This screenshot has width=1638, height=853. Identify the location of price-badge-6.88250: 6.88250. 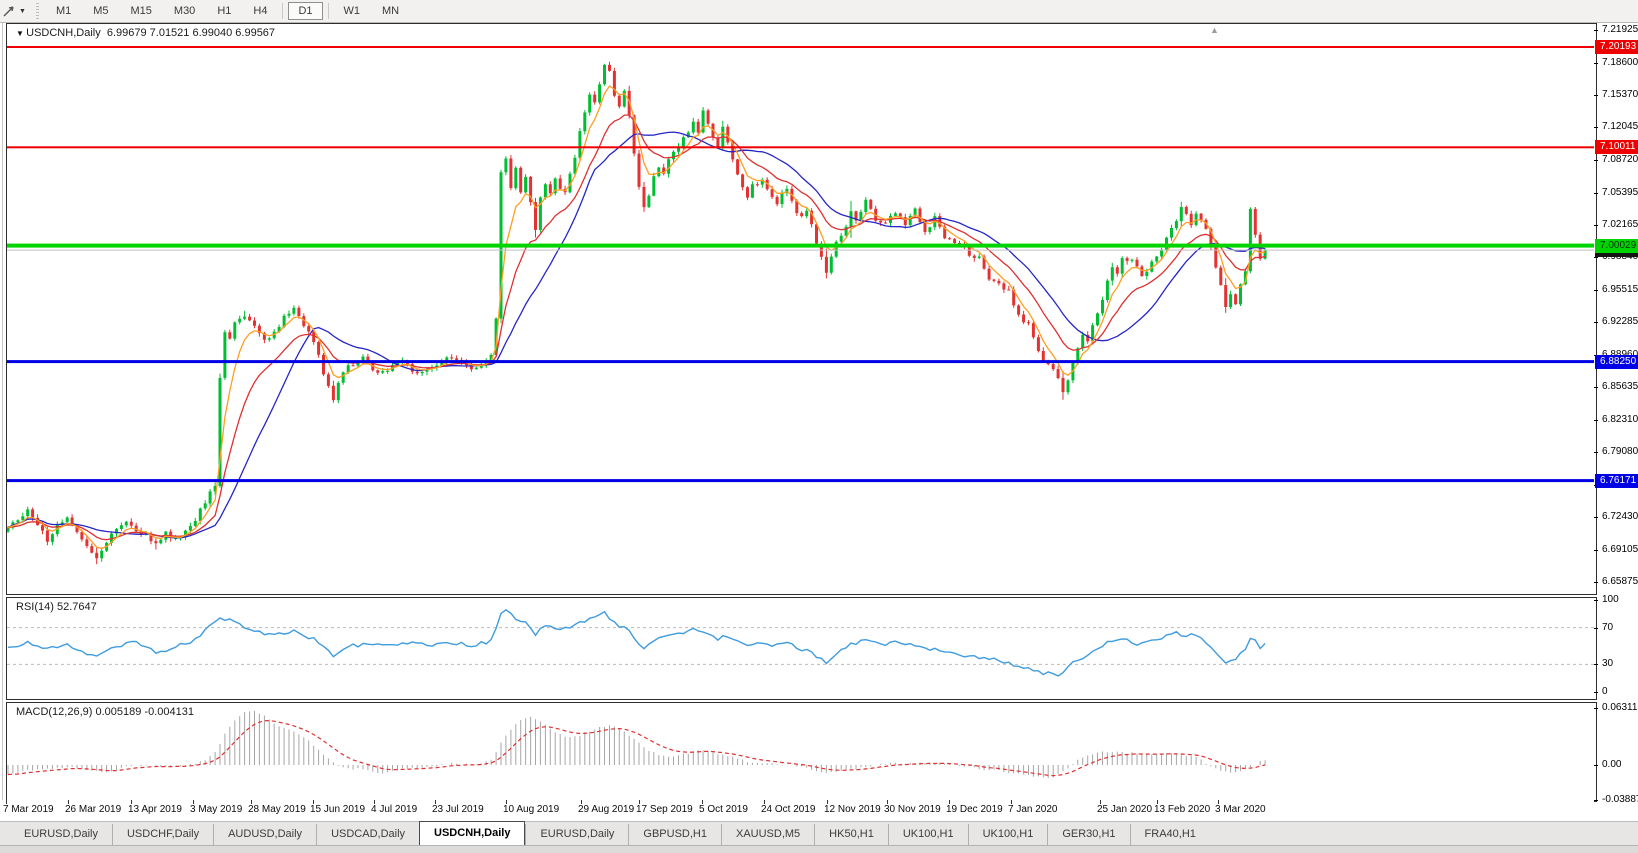
(1616, 362).